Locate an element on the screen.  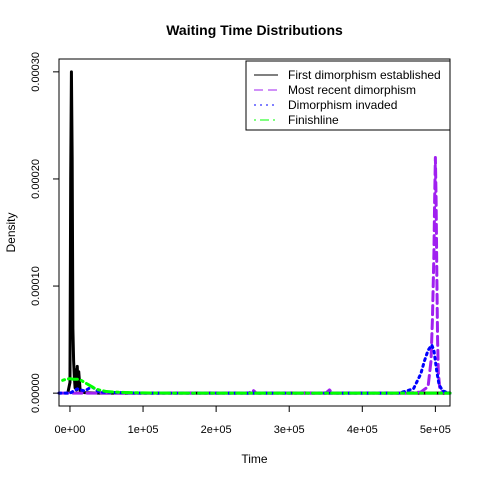
x-axis: 0e+00 1e+05 2e+05 3e+05 4e+05 5e+05 is located at coordinates (253, 421).